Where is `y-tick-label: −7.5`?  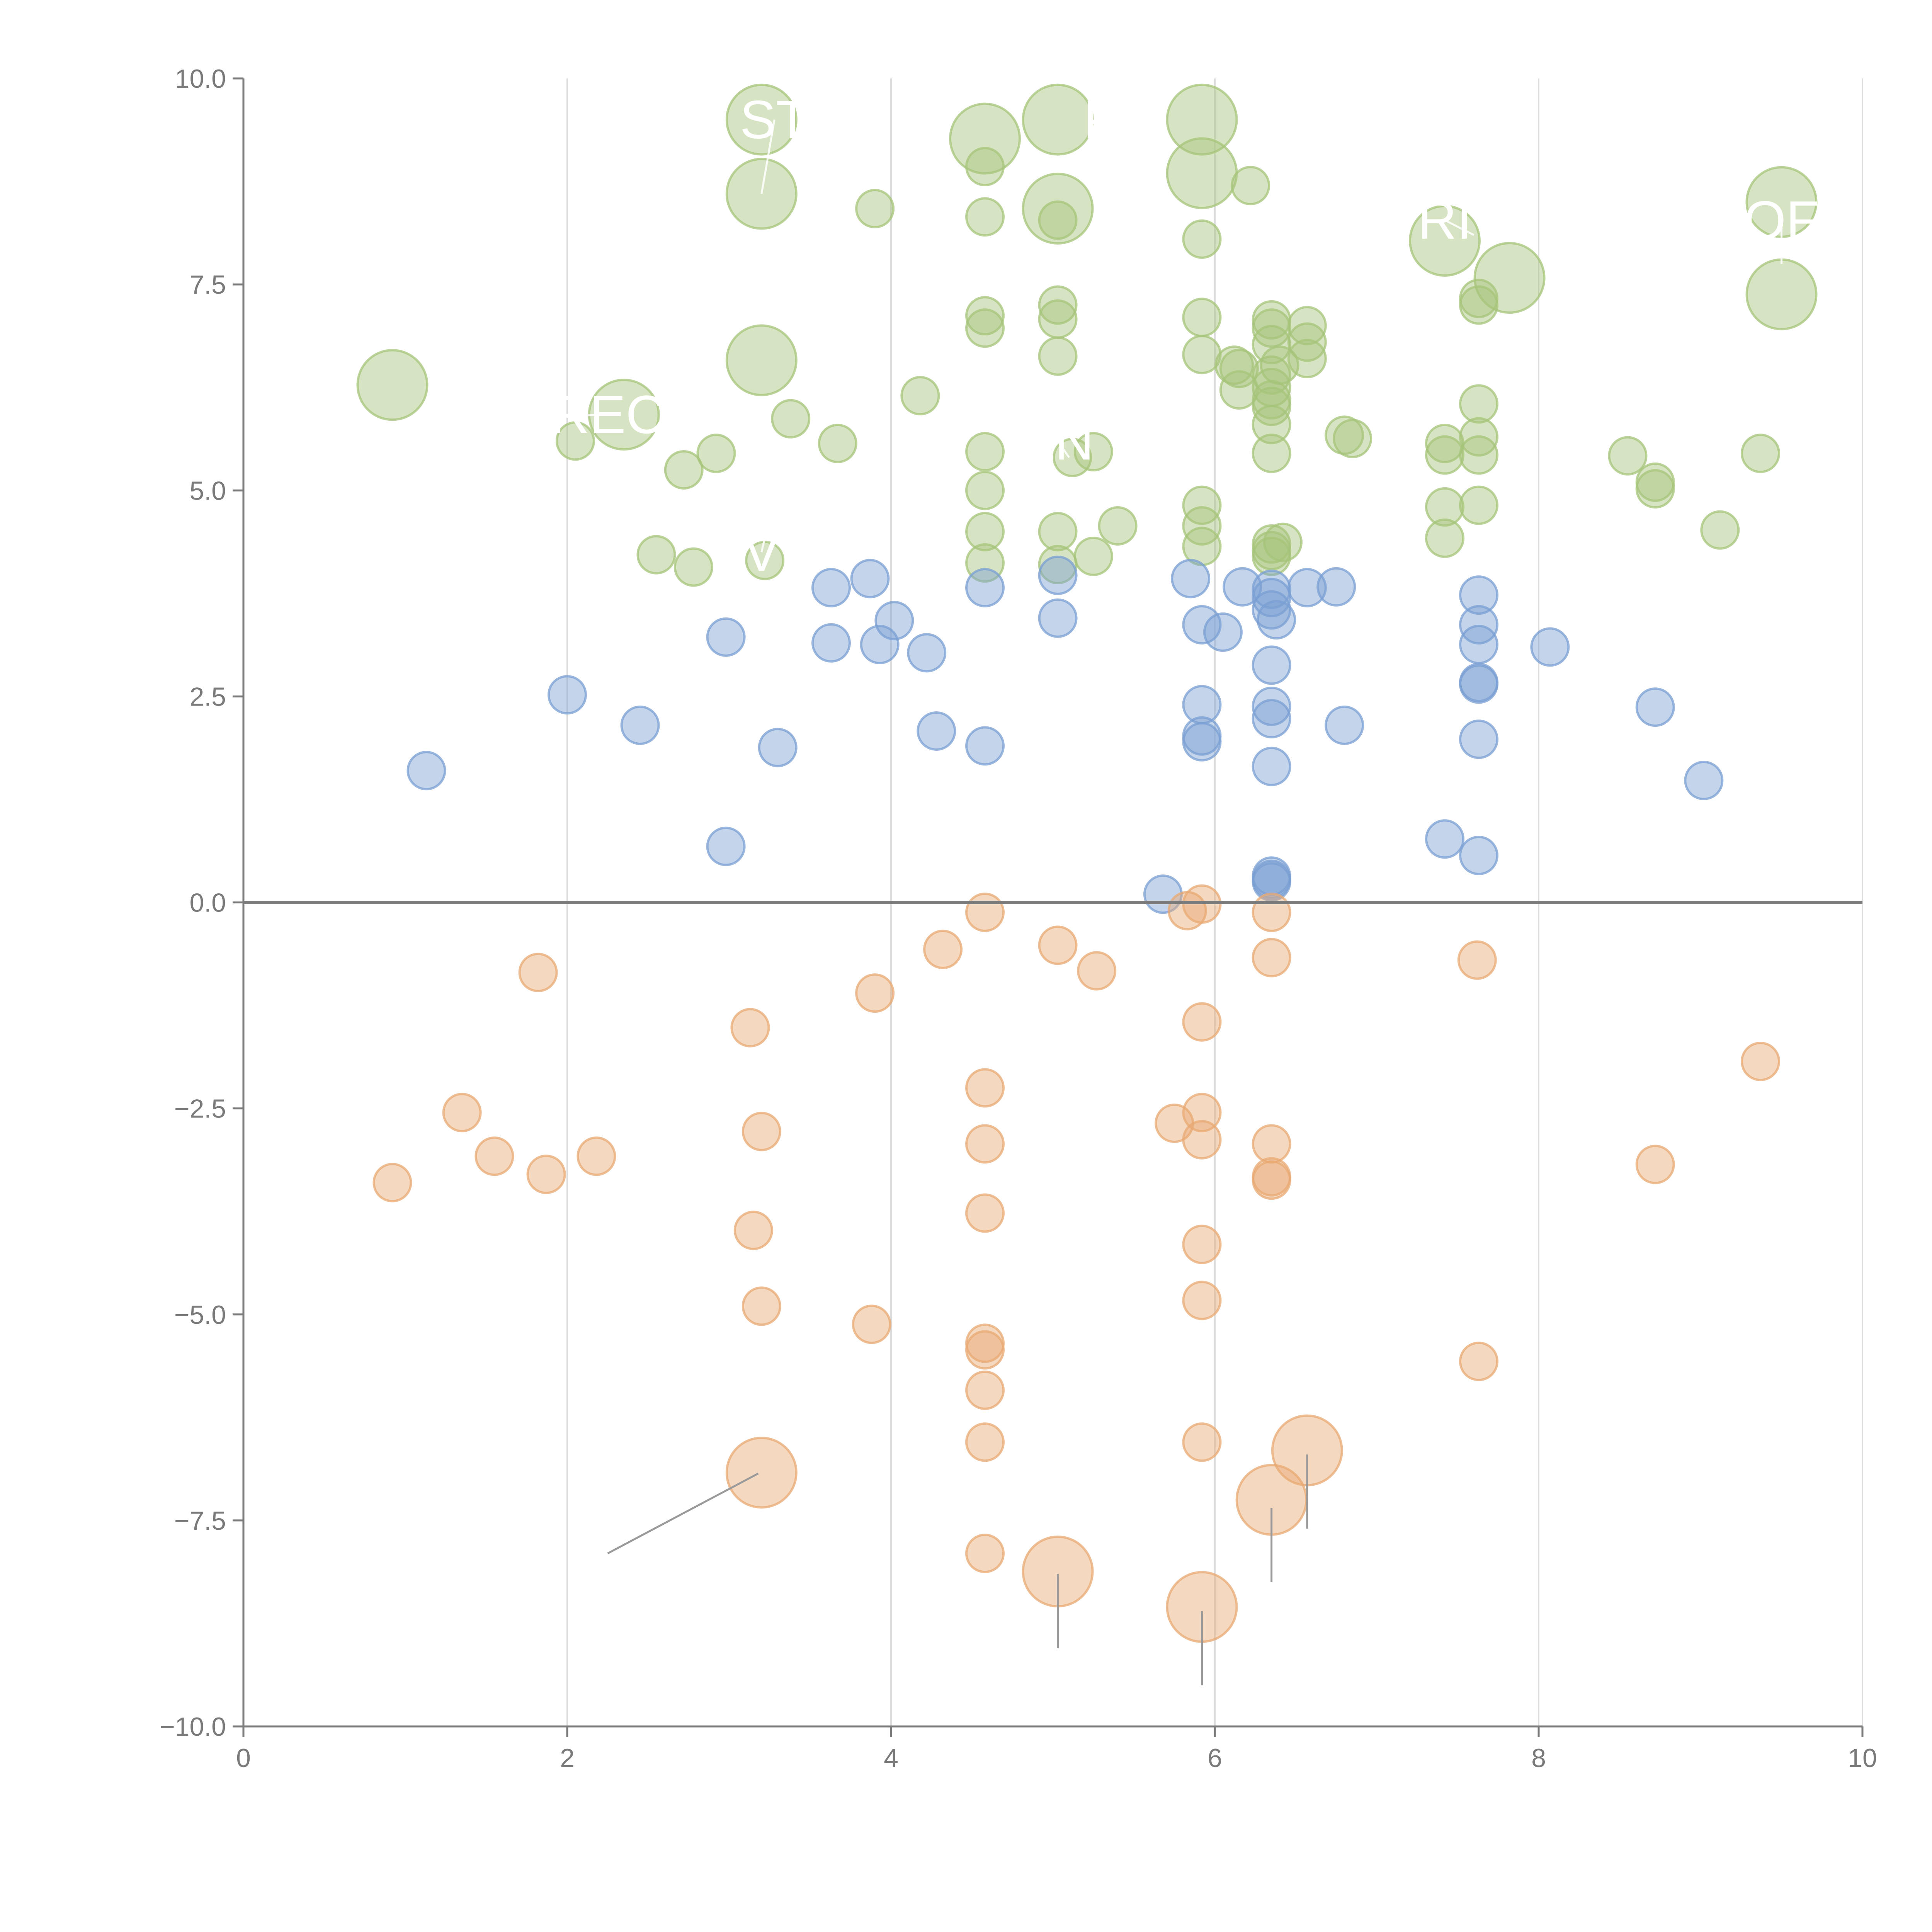
y-tick-label: −7.5 is located at coordinates (200, 1521).